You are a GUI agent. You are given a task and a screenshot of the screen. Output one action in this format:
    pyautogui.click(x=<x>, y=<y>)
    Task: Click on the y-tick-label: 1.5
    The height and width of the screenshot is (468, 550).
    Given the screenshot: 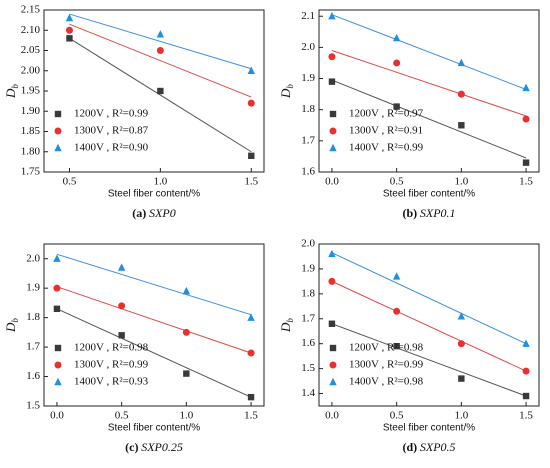 What is the action you would take?
    pyautogui.click(x=308, y=368)
    